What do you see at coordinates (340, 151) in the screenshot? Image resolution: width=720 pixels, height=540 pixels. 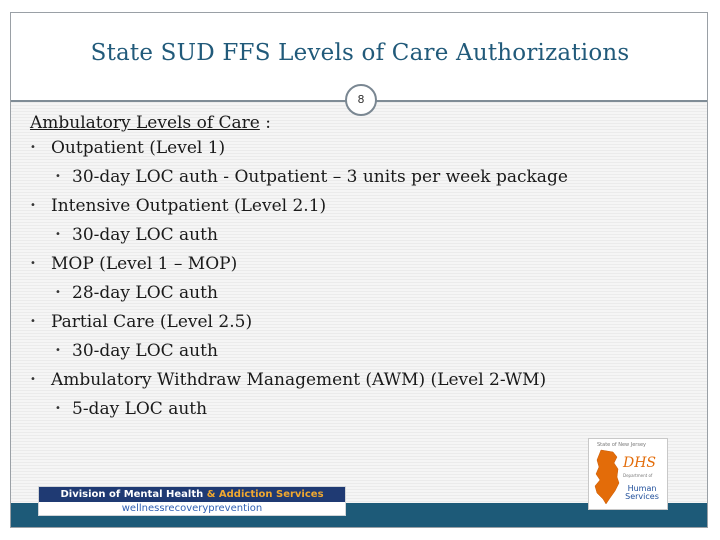 I see `list-item: • Outpatient (Level 1)` at bounding box center [340, 151].